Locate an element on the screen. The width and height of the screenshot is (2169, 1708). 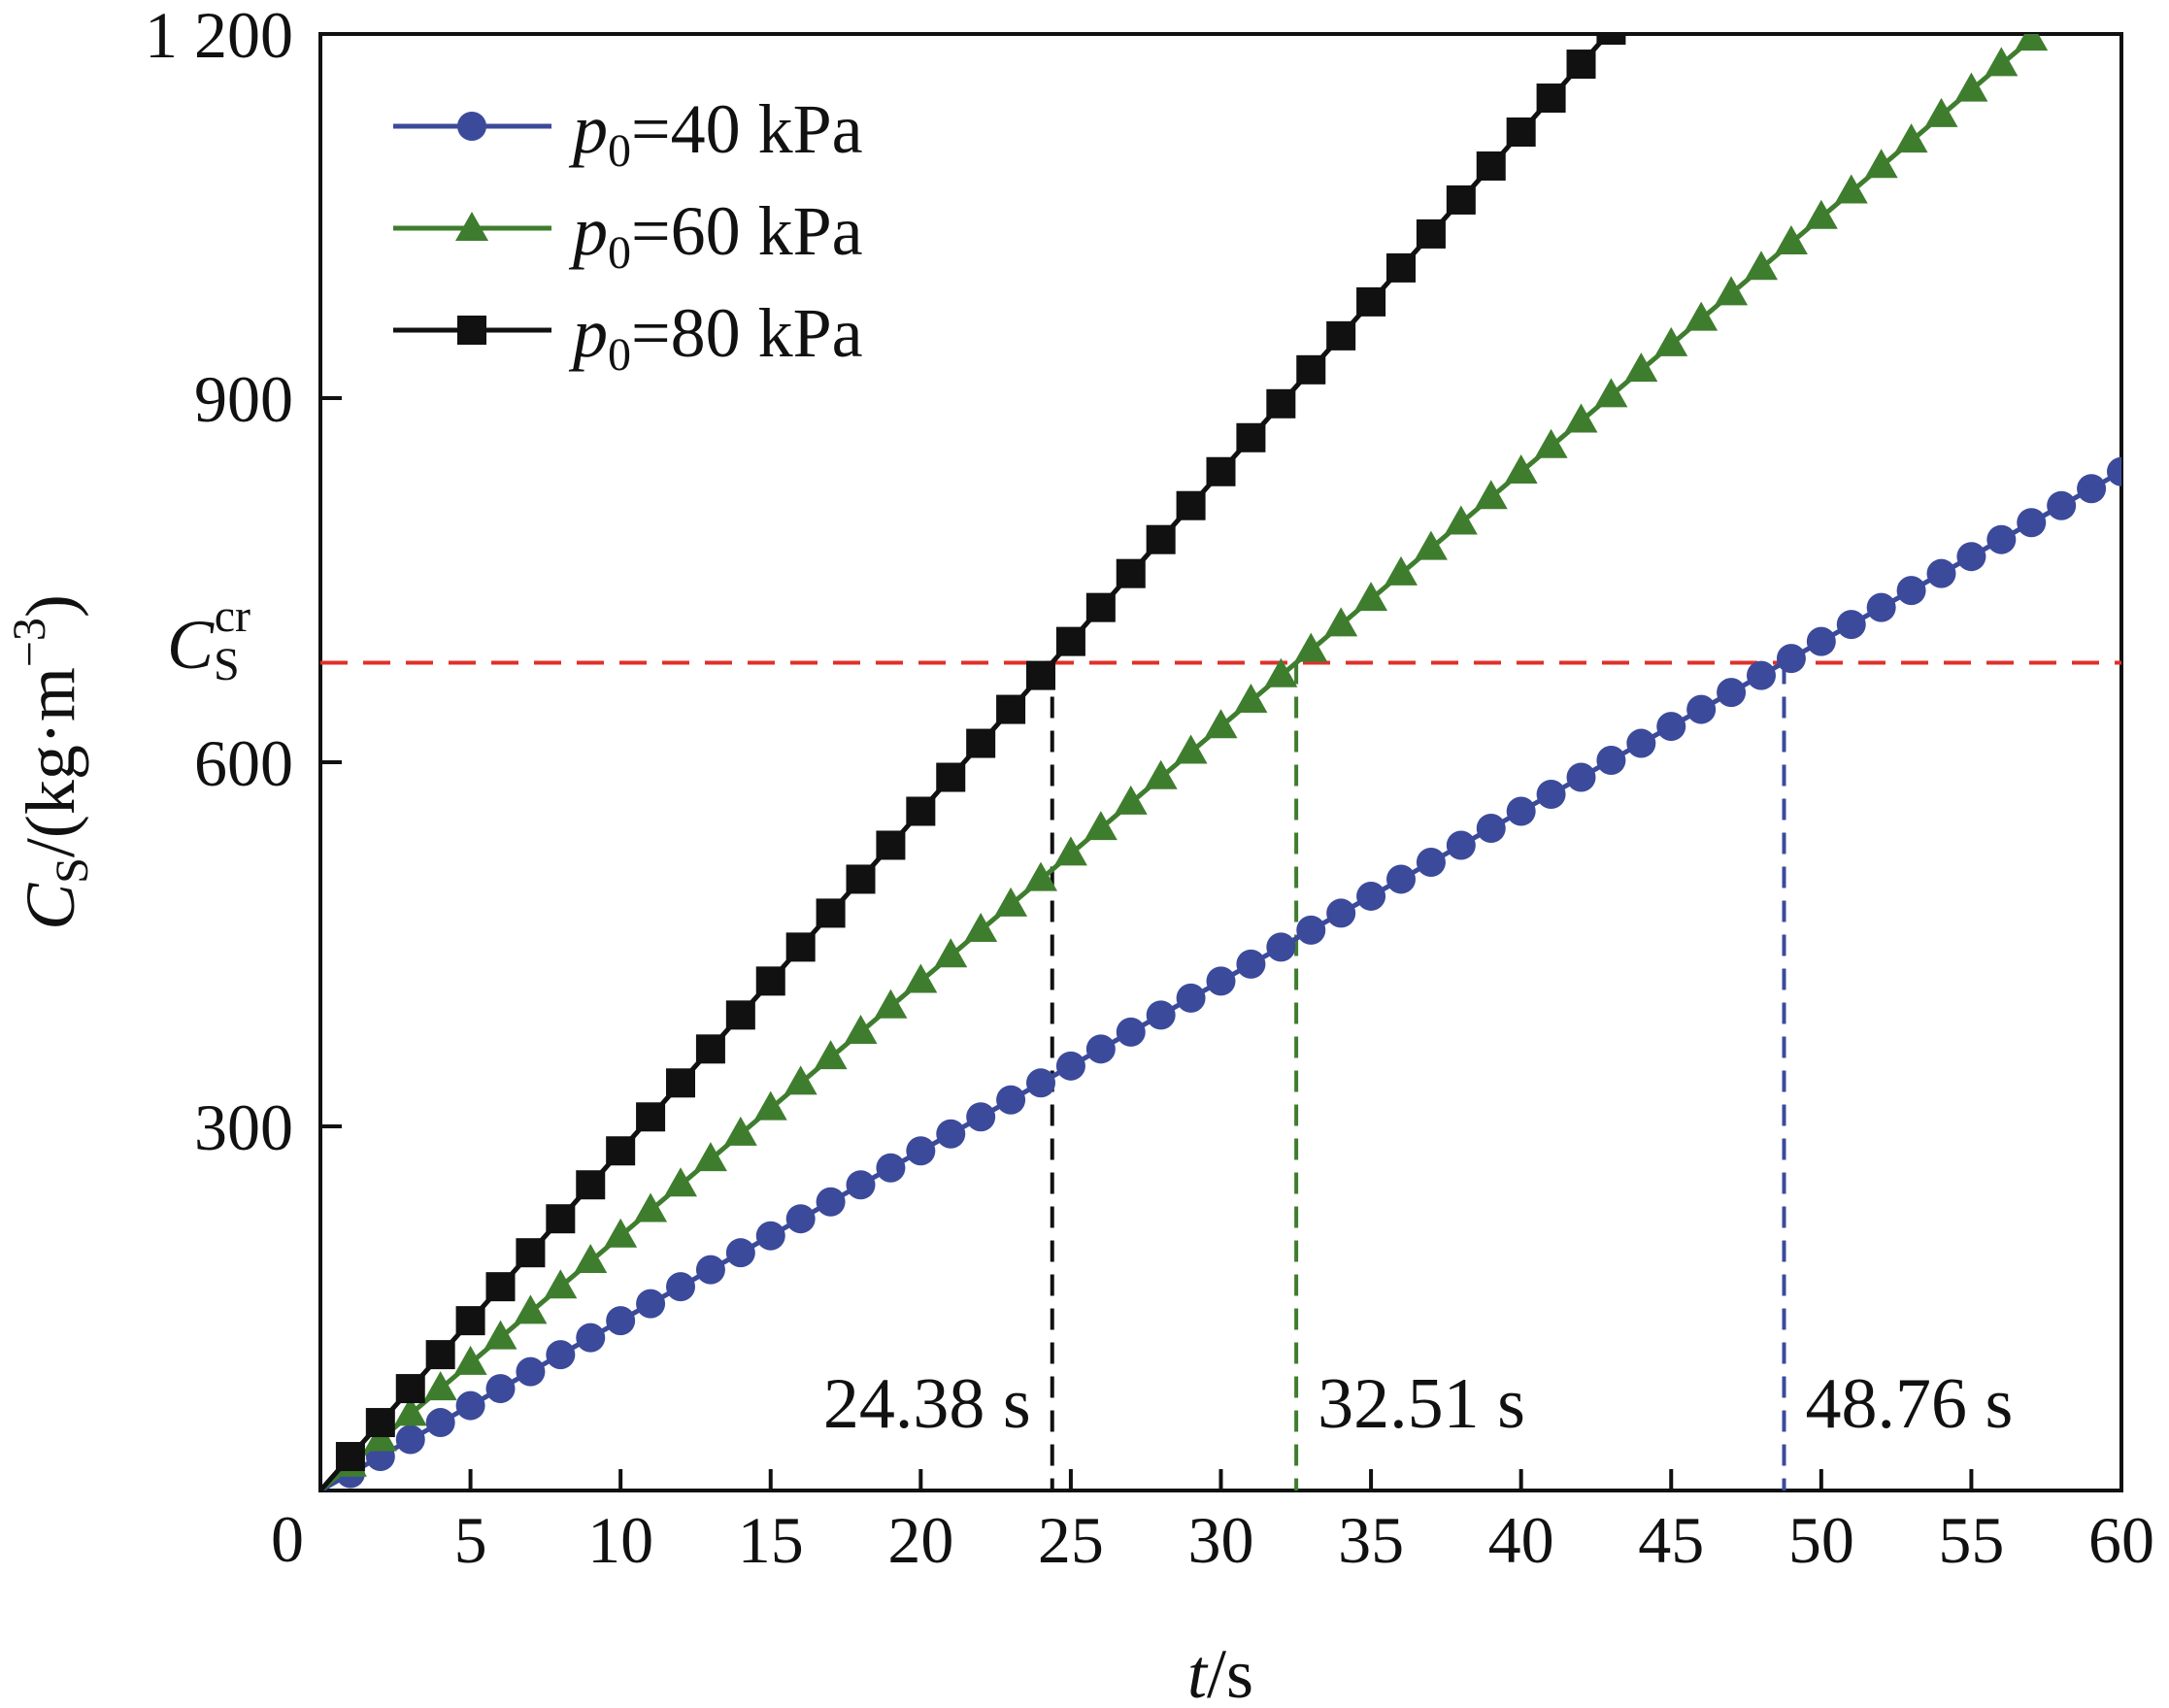
legend-label-60kpa: p0=60 kPa is located at coordinates (715, 235).